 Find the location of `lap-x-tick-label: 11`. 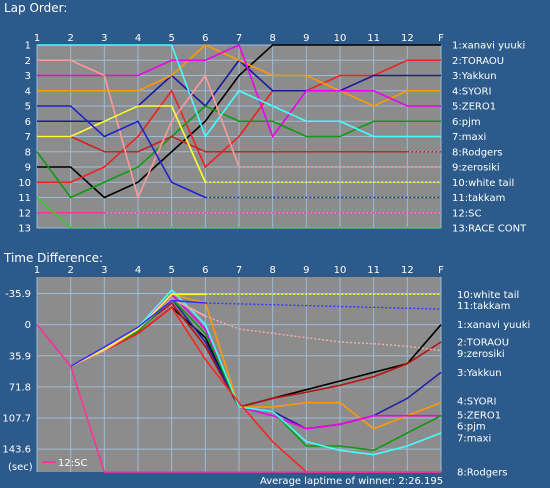

lap-x-tick-label: 11 is located at coordinates (373, 38).